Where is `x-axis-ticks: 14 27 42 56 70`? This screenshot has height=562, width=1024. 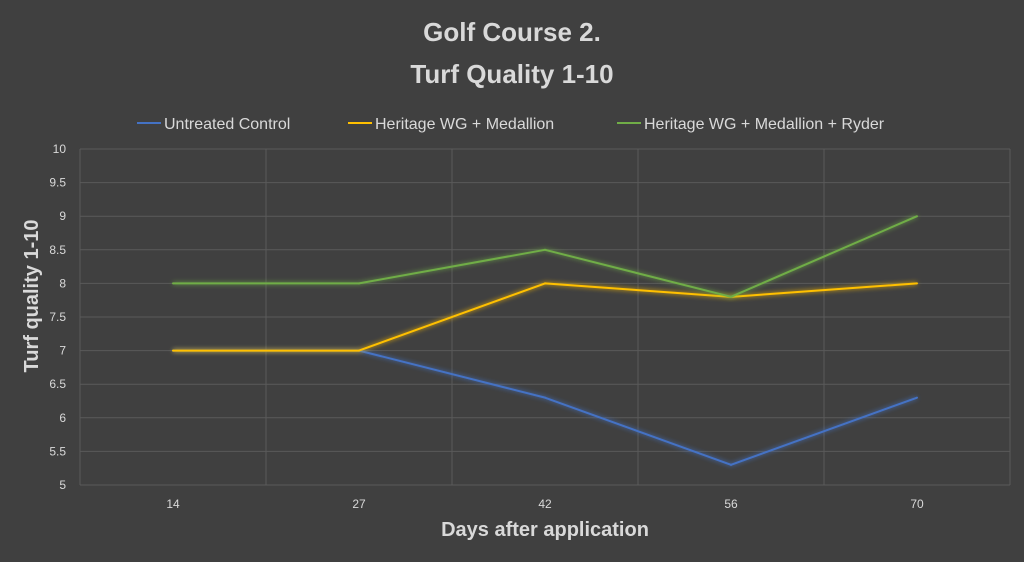
x-axis-ticks: 14 27 42 56 70 is located at coordinates (545, 504).